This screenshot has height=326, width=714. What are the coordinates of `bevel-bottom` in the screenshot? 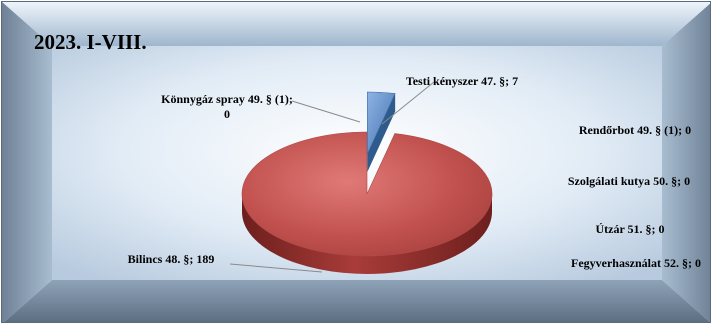 It's located at (357, 301).